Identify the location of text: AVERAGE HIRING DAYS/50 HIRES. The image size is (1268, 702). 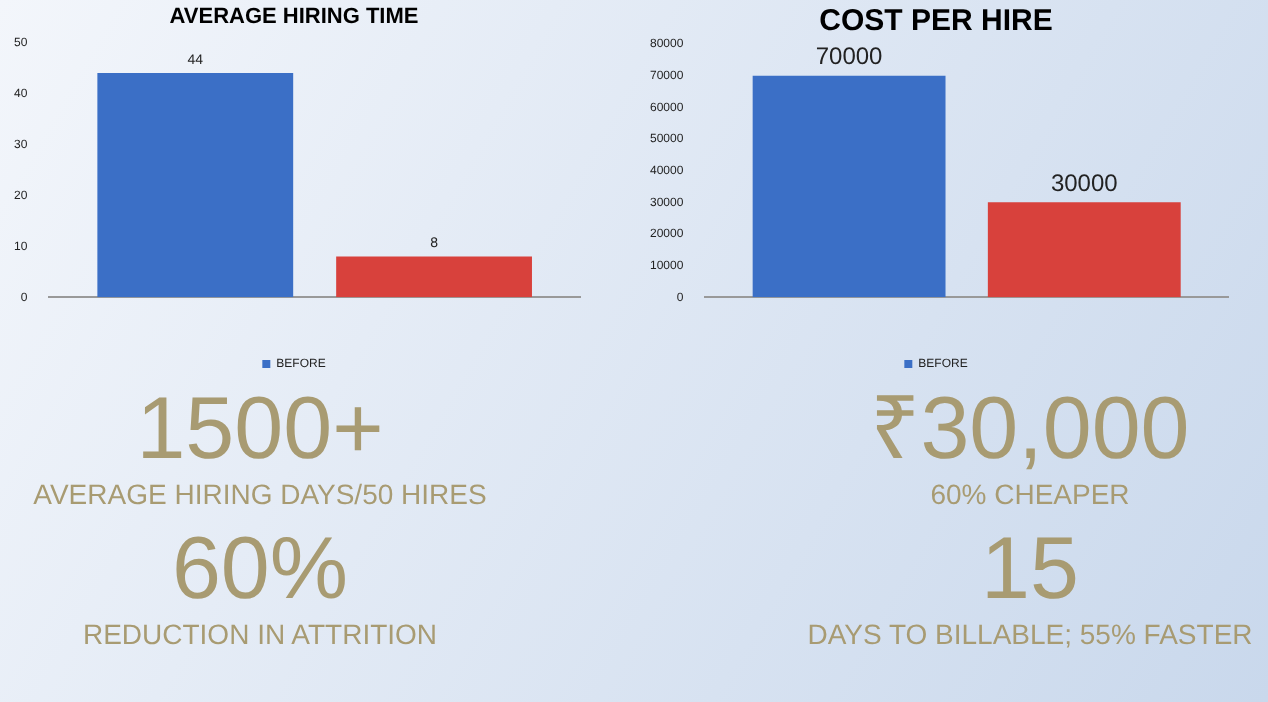
(260, 494).